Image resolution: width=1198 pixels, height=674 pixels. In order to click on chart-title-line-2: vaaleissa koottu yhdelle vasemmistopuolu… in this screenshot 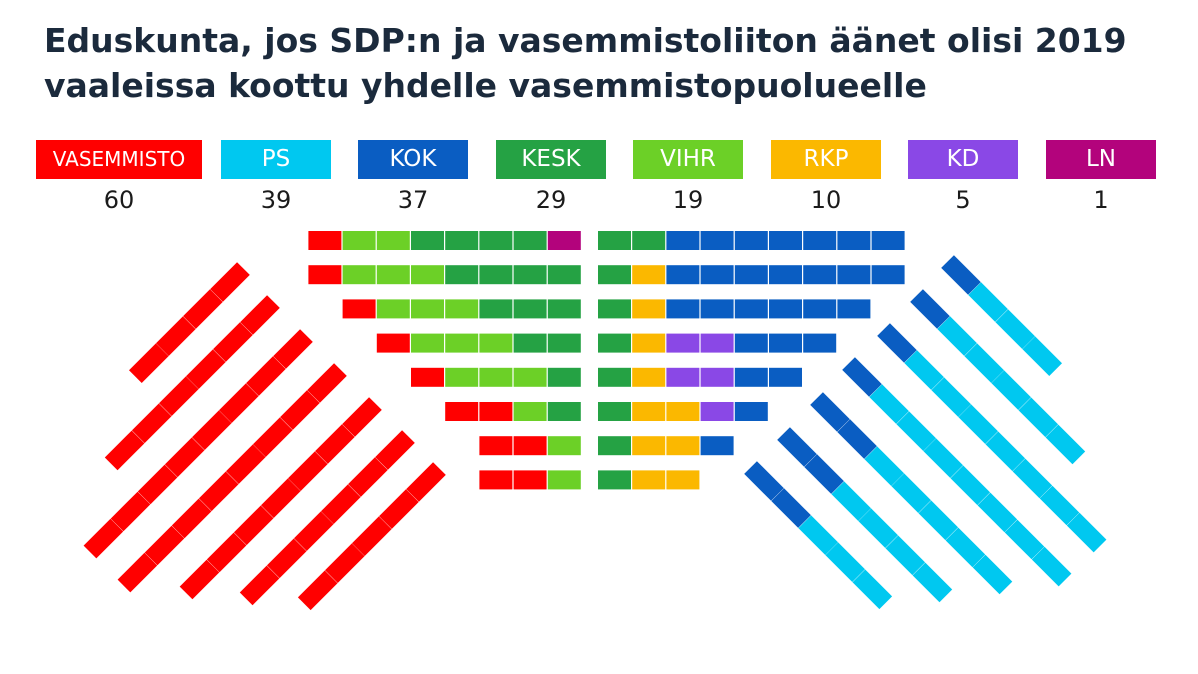, I will do `click(485, 85)`.